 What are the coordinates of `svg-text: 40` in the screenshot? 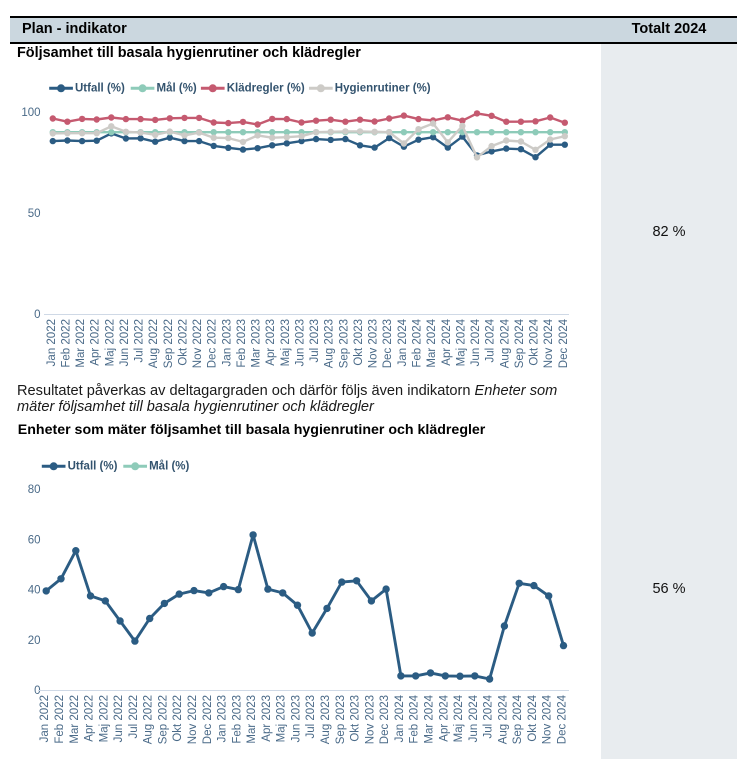 It's located at (34, 591).